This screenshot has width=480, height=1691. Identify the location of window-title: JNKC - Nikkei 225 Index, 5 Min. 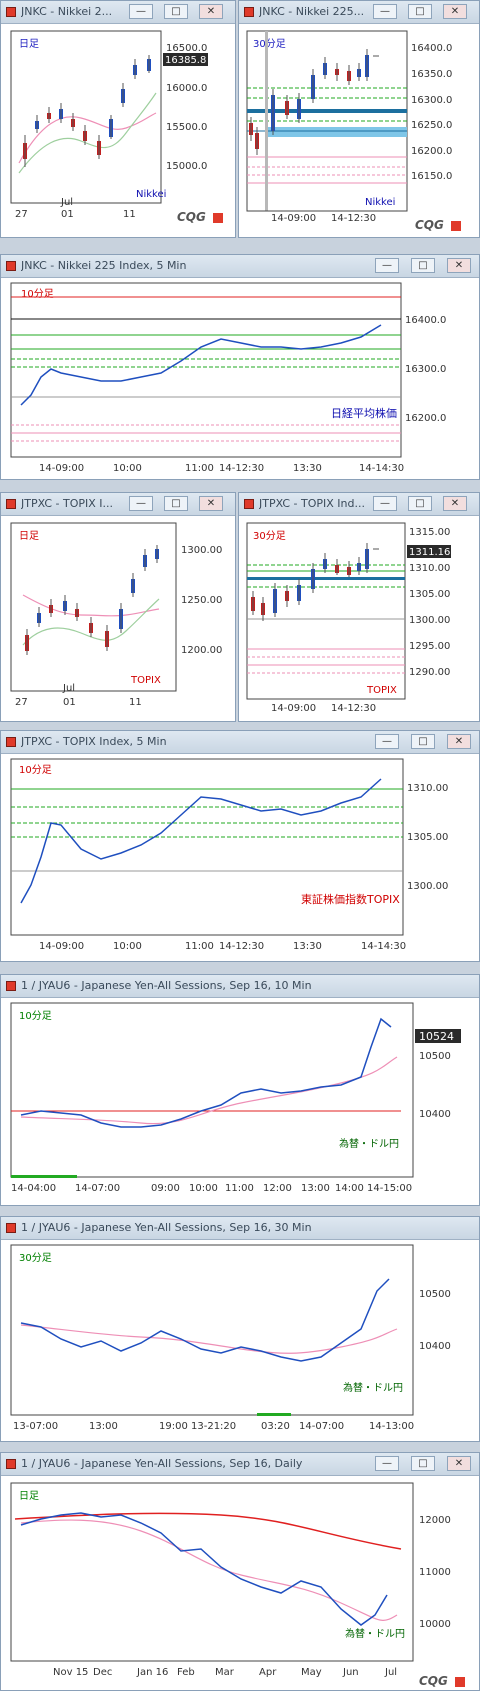
(104, 265).